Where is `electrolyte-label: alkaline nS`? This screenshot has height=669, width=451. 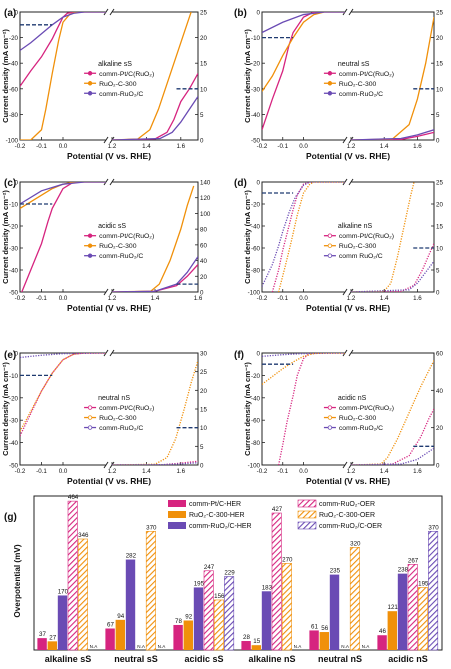 electrolyte-label: alkaline nS is located at coordinates (355, 226).